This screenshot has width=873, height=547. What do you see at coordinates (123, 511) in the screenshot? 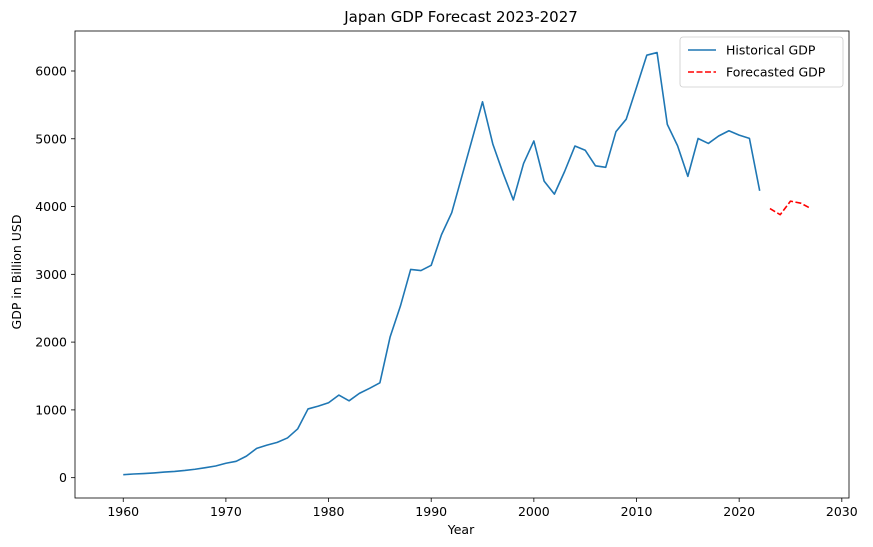
I see `x-tick-label: 1960` at bounding box center [123, 511].